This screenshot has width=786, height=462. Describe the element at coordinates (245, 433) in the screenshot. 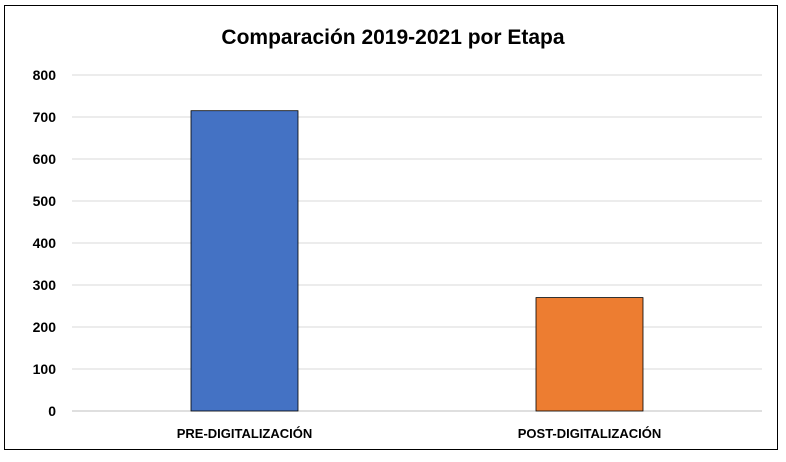

I see `x-category-label: PRE-DIGITALIZACIÓN` at that location.